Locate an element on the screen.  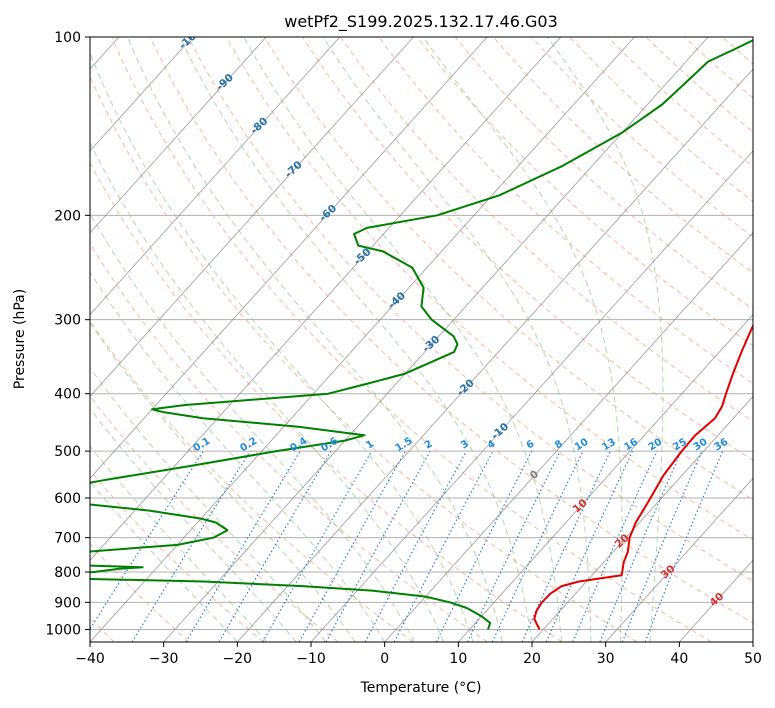
mixing-ratio-label: 3 is located at coordinates (465, 444).